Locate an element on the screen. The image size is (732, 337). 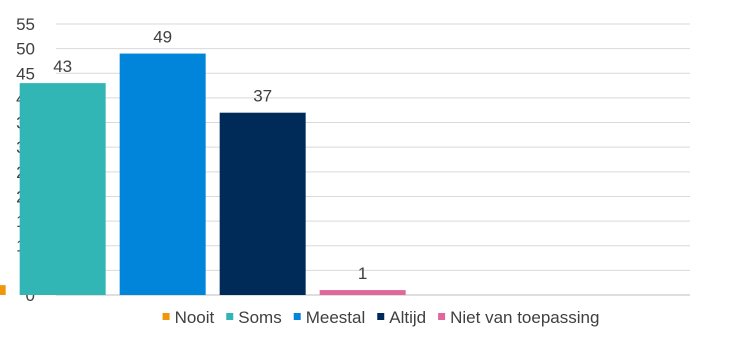
data-label-altijd: 37 is located at coordinates (262, 96).